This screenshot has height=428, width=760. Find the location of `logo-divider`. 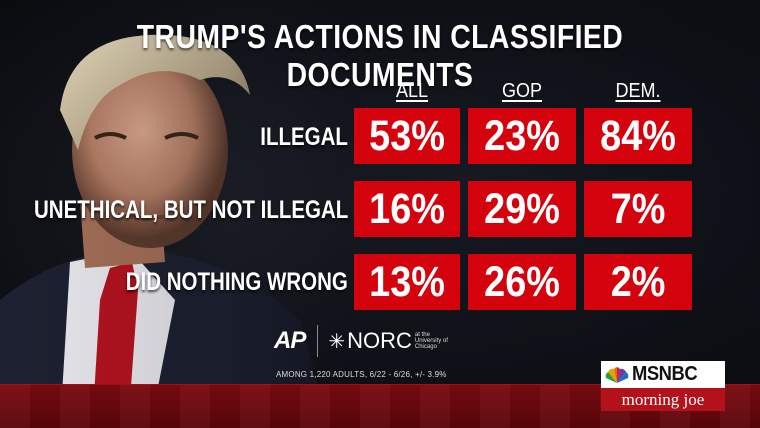

logo-divider is located at coordinates (318, 341).